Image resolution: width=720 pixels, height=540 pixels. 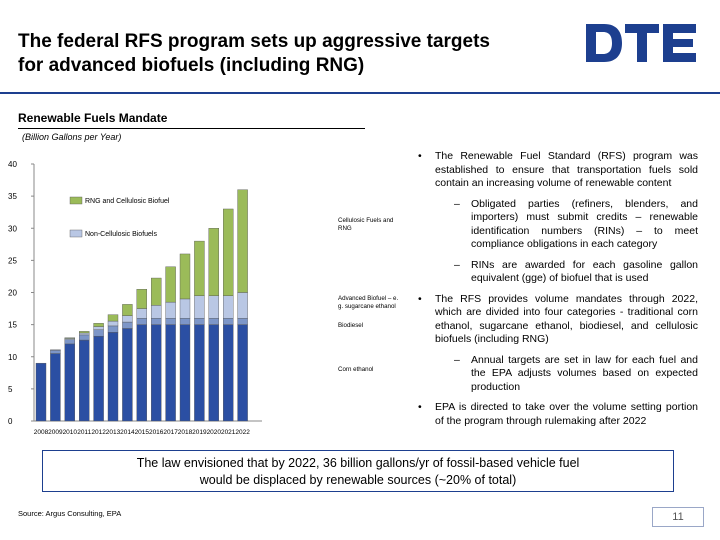 What do you see at coordinates (678, 517) in the screenshot?
I see `page-number: 11` at bounding box center [678, 517].